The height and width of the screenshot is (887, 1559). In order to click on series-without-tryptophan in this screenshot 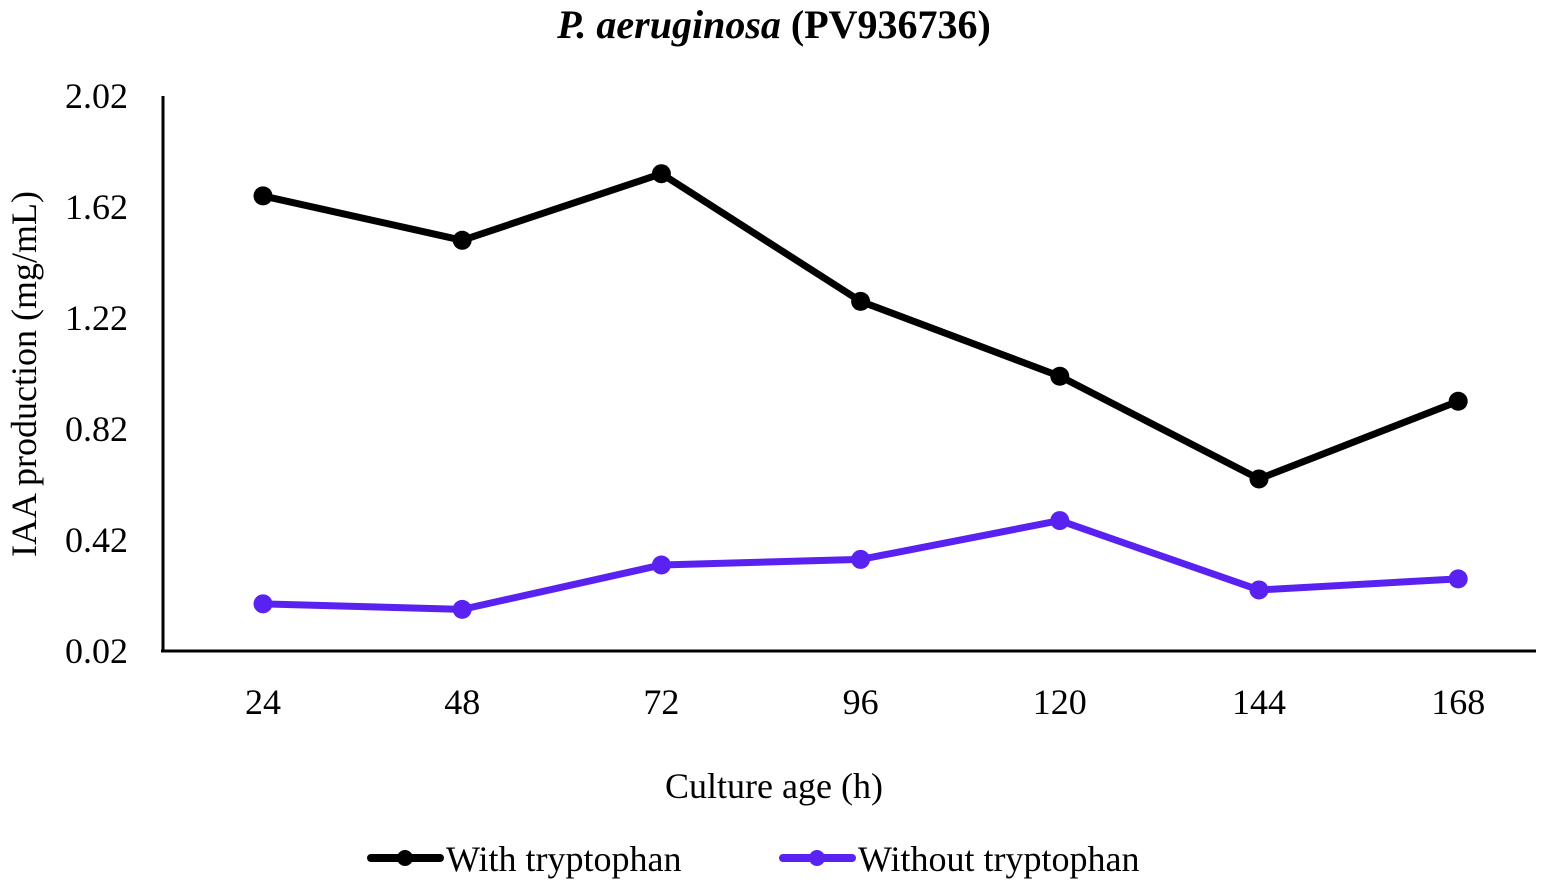, I will do `click(860, 565)`.